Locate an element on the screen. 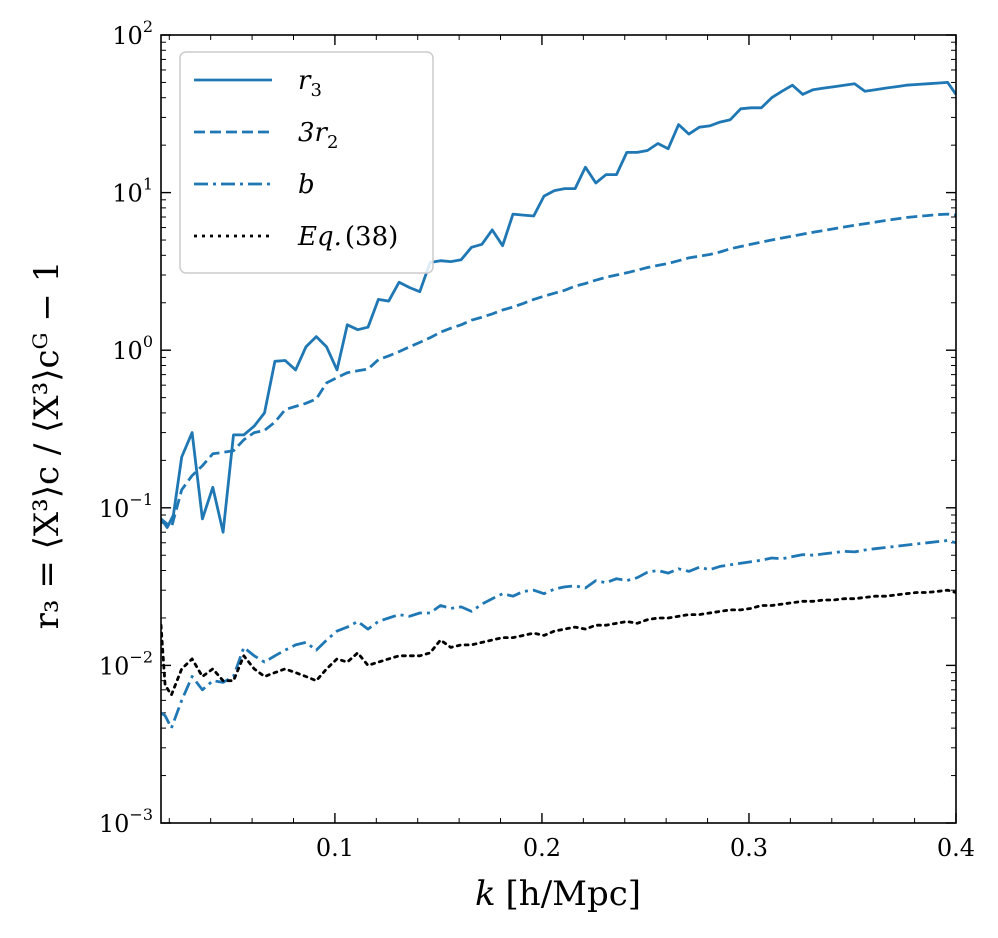 This screenshot has height=938, width=998. legend-label: r3 is located at coordinates (310, 83).